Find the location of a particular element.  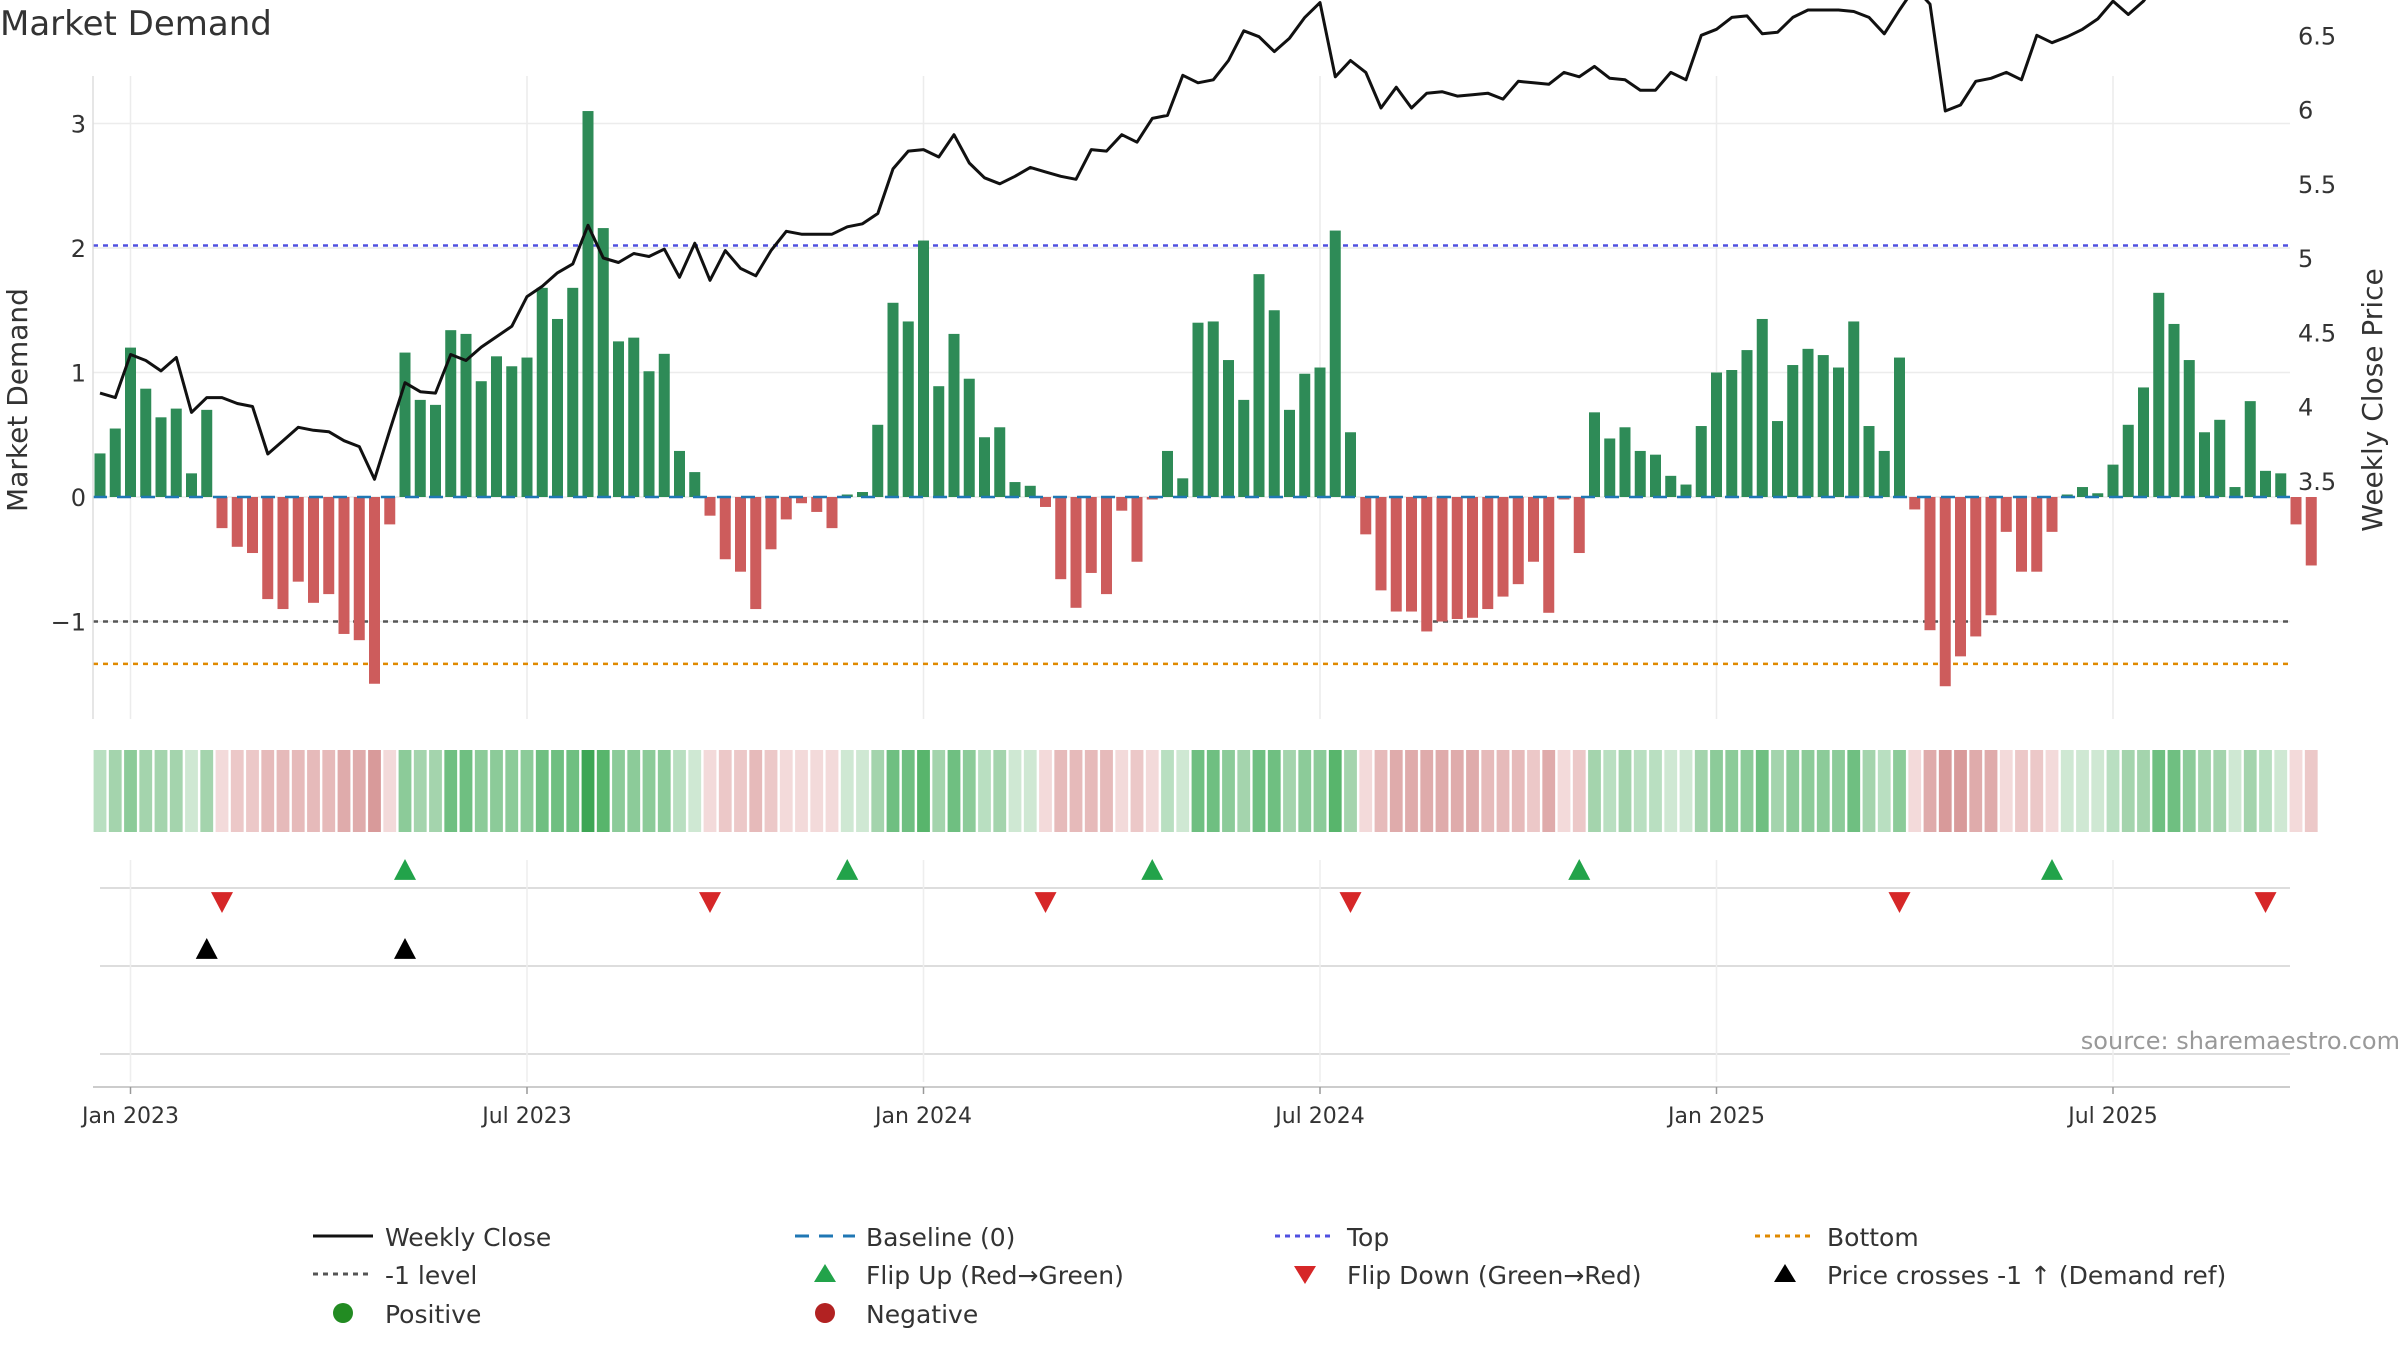

flip-markers is located at coordinates (1236, 909).